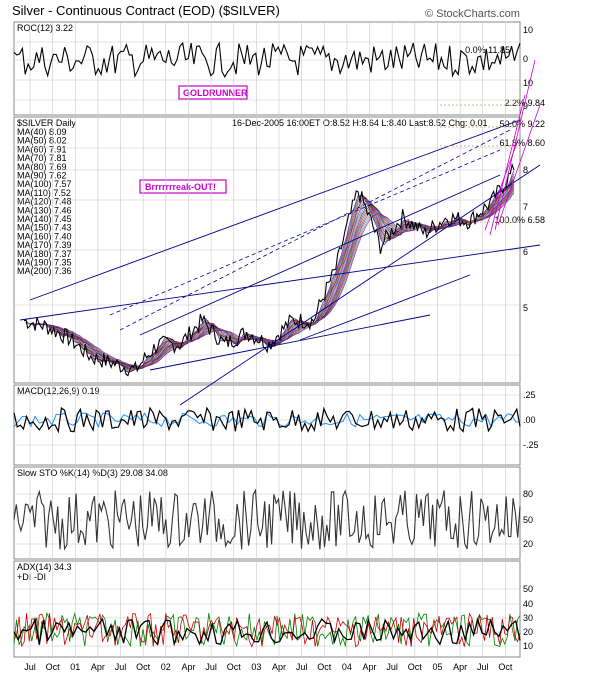 Image resolution: width=600 pixels, height=688 pixels. Describe the element at coordinates (267, 519) in the screenshot. I see `stoch-k-line` at that location.